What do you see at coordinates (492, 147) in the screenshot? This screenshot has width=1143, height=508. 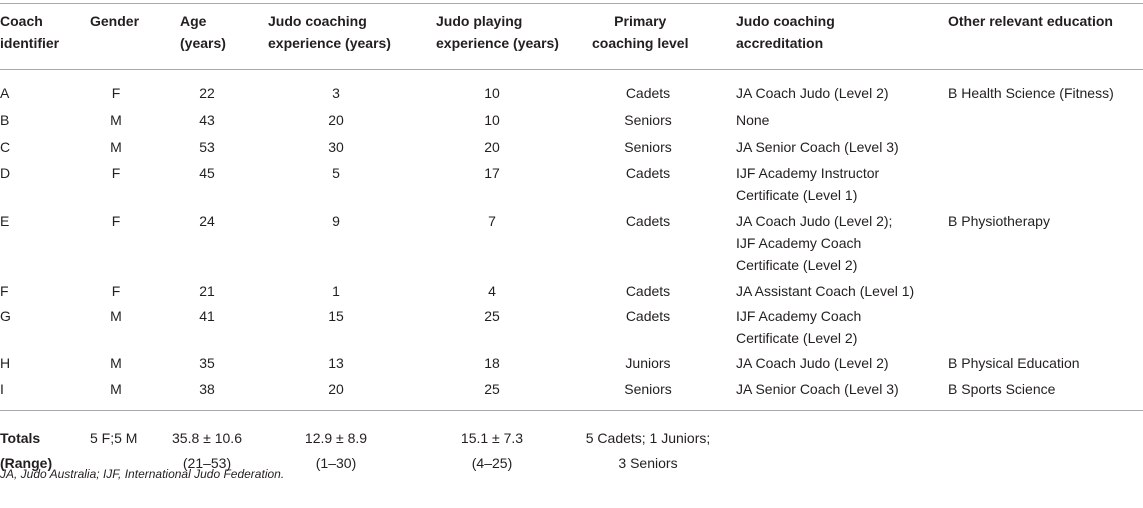 I see `cell-playing-experience: 20` at bounding box center [492, 147].